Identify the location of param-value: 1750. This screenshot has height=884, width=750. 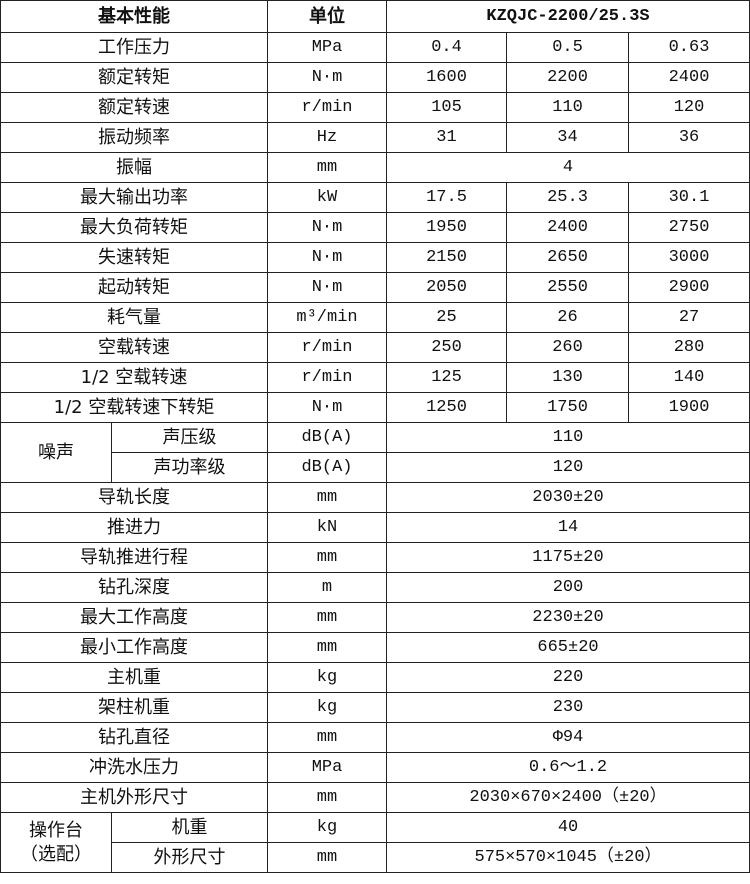
(567, 407).